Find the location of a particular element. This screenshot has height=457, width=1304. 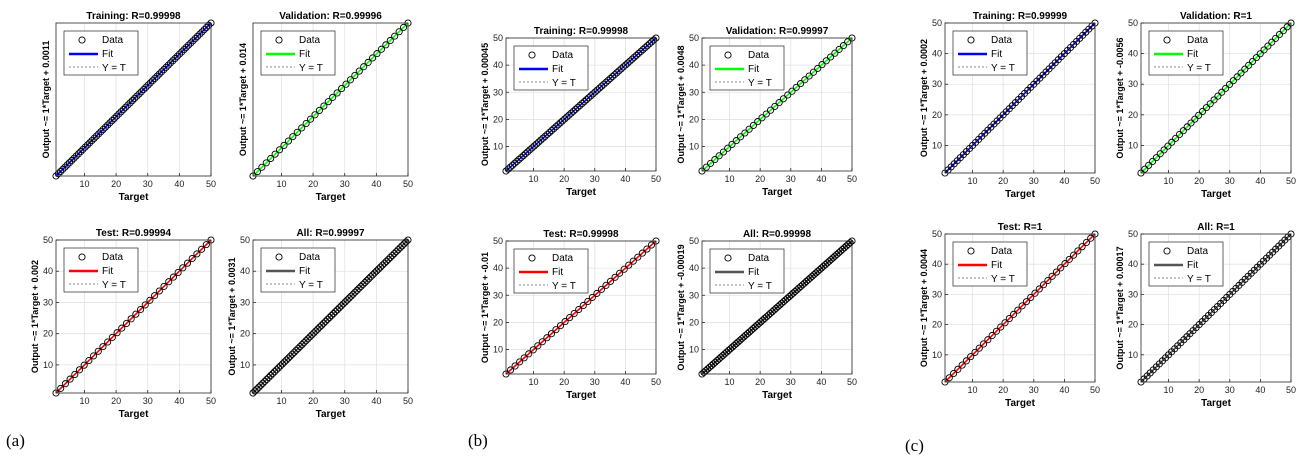

legend: Data Fit Y = T is located at coordinates (747, 68).